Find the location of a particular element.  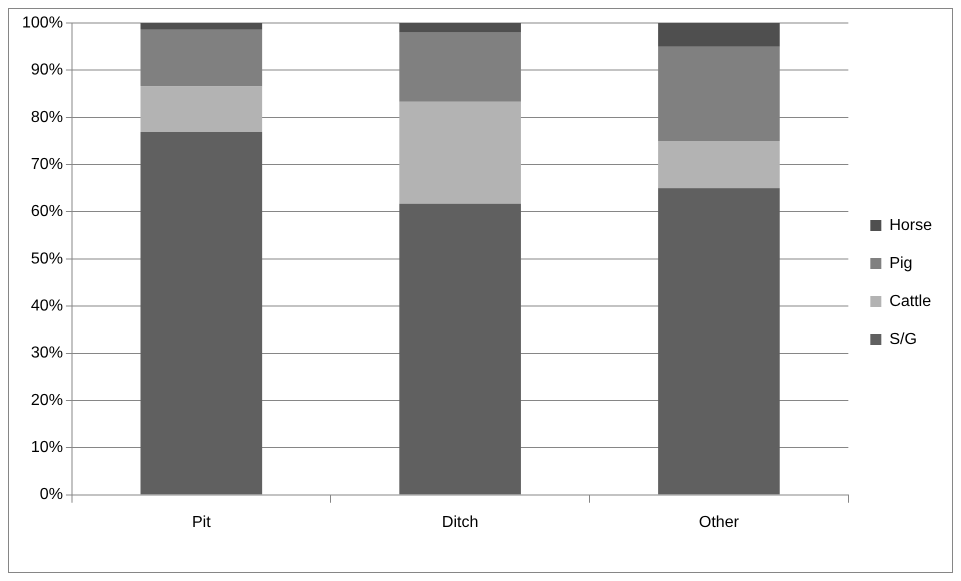

y-tick-label: 20% is located at coordinates (46, 400).